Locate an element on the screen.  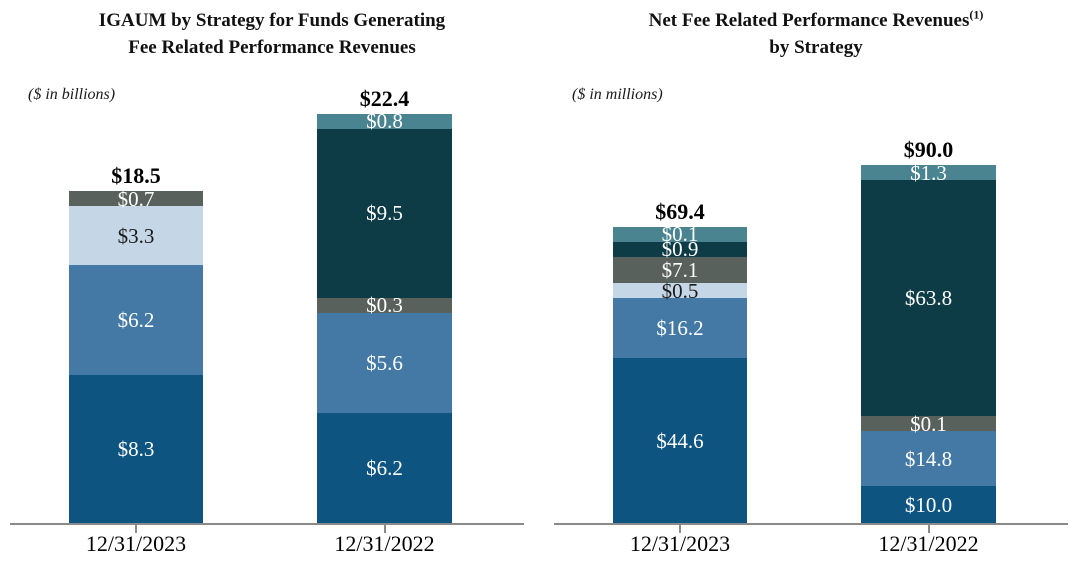
bar-segment-value-label: $9.5 is located at coordinates (384, 213).